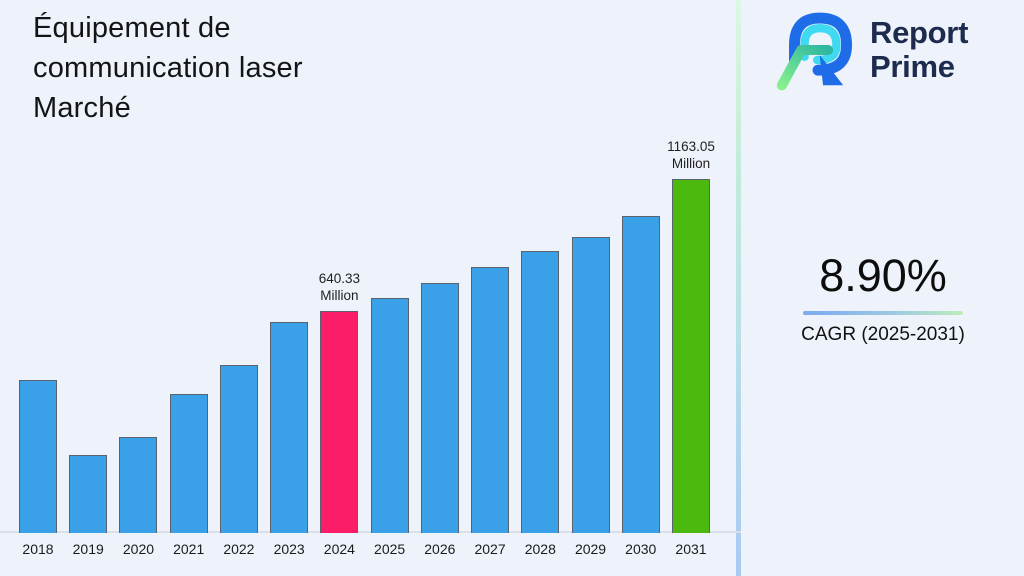 The width and height of the screenshot is (1024, 576). Describe the element at coordinates (590, 549) in the screenshot. I see `x-tick-2029: 2029` at that location.